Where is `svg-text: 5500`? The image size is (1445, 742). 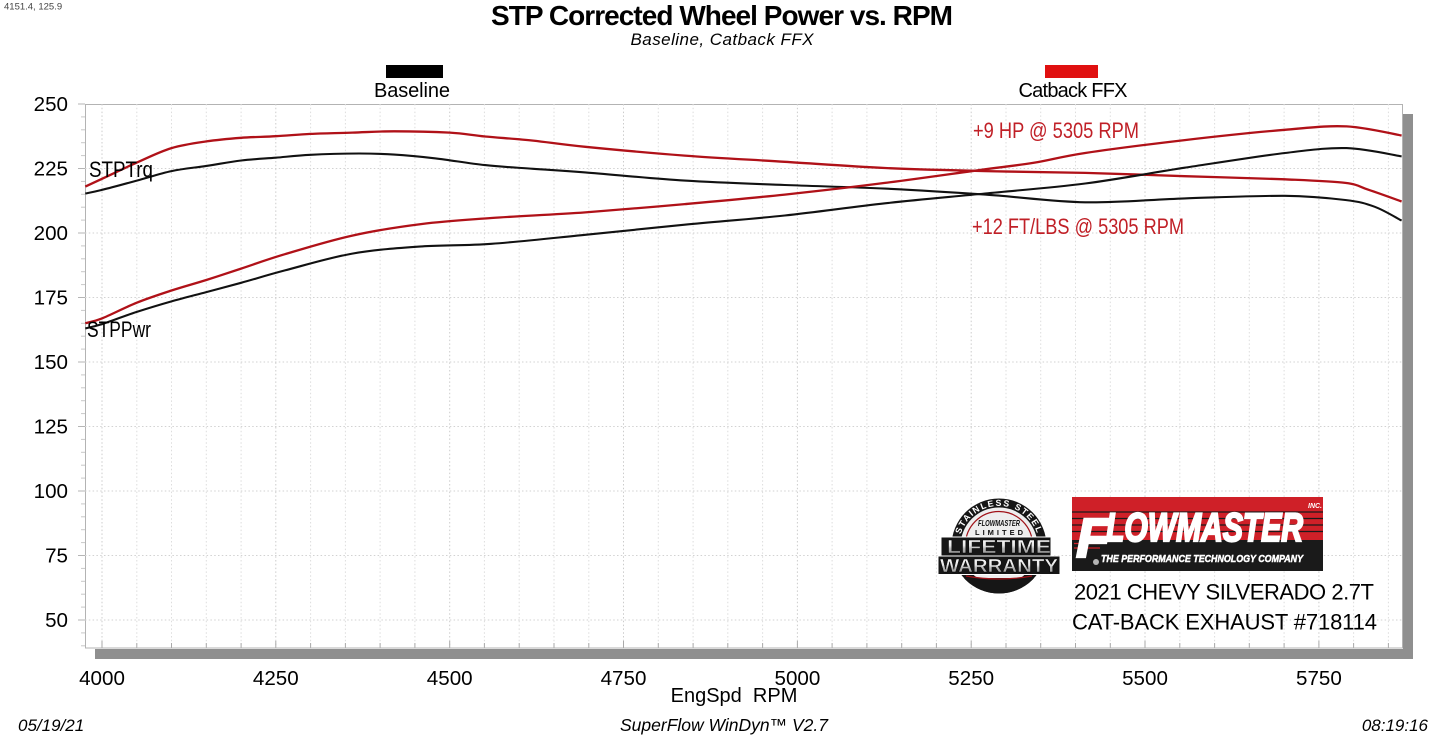 svg-text: 5500 is located at coordinates (1145, 678).